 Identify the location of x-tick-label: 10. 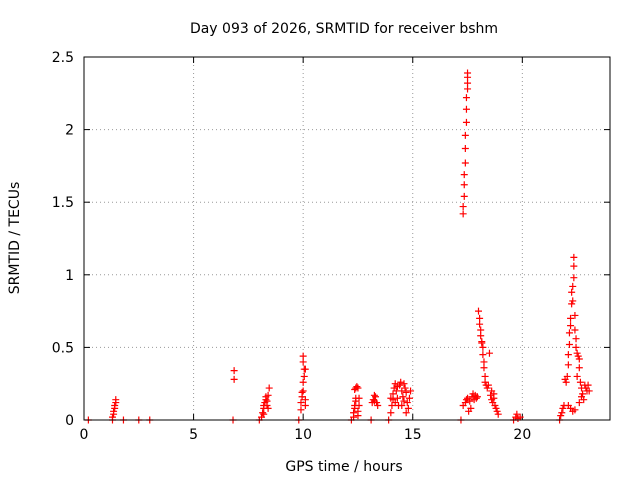
(303, 435).